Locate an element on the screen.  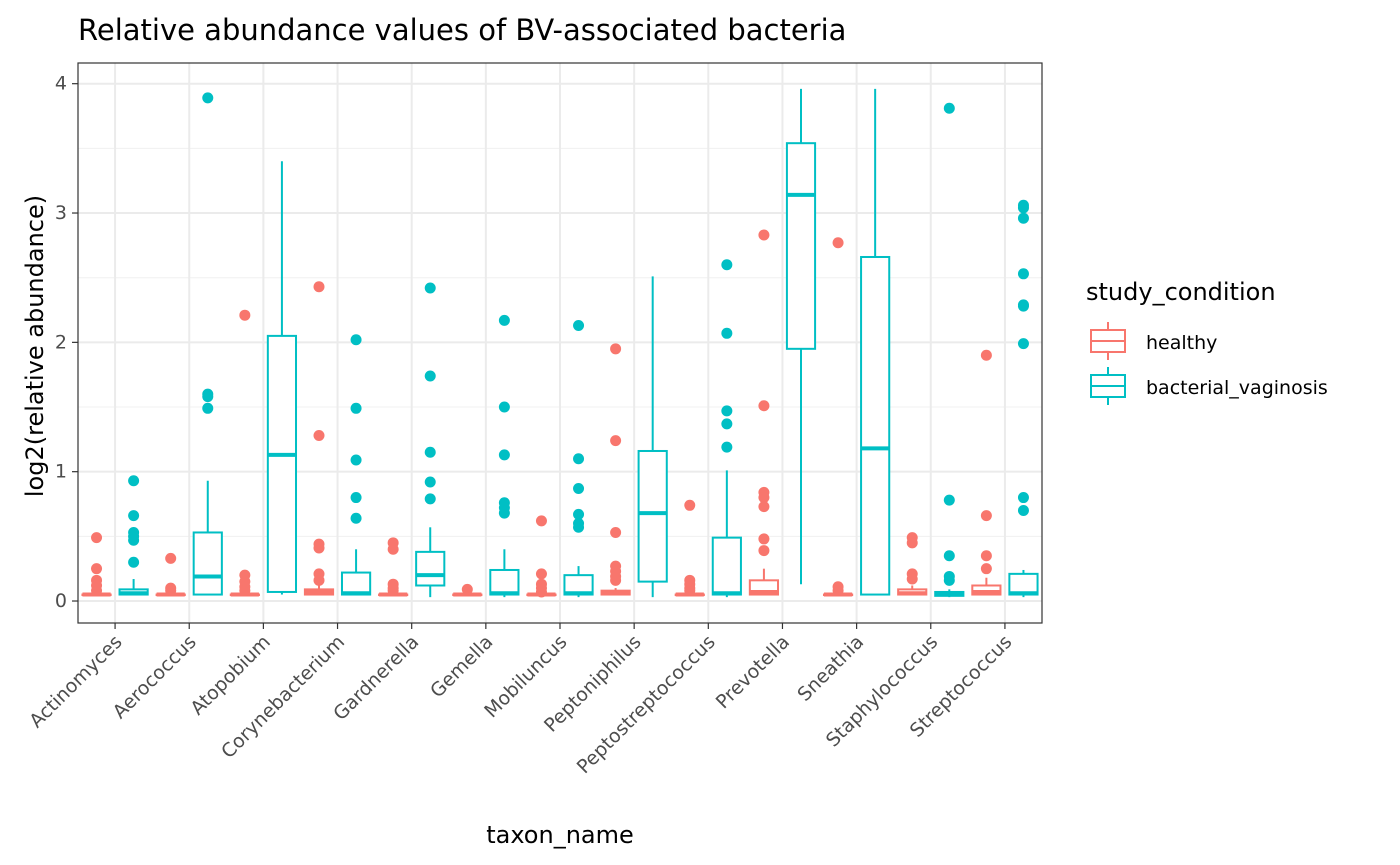
box-healthy-peptoniphilus is located at coordinates (615, 469).